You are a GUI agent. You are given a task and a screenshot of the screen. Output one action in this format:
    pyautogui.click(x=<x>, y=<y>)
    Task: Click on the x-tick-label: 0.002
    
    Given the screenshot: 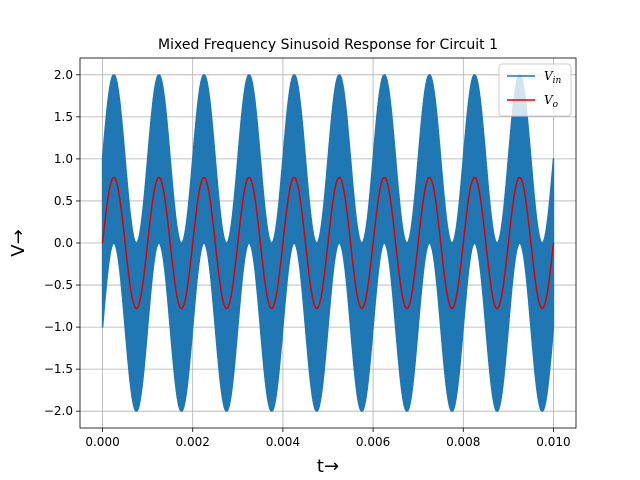 What is the action you would take?
    pyautogui.click(x=193, y=442)
    